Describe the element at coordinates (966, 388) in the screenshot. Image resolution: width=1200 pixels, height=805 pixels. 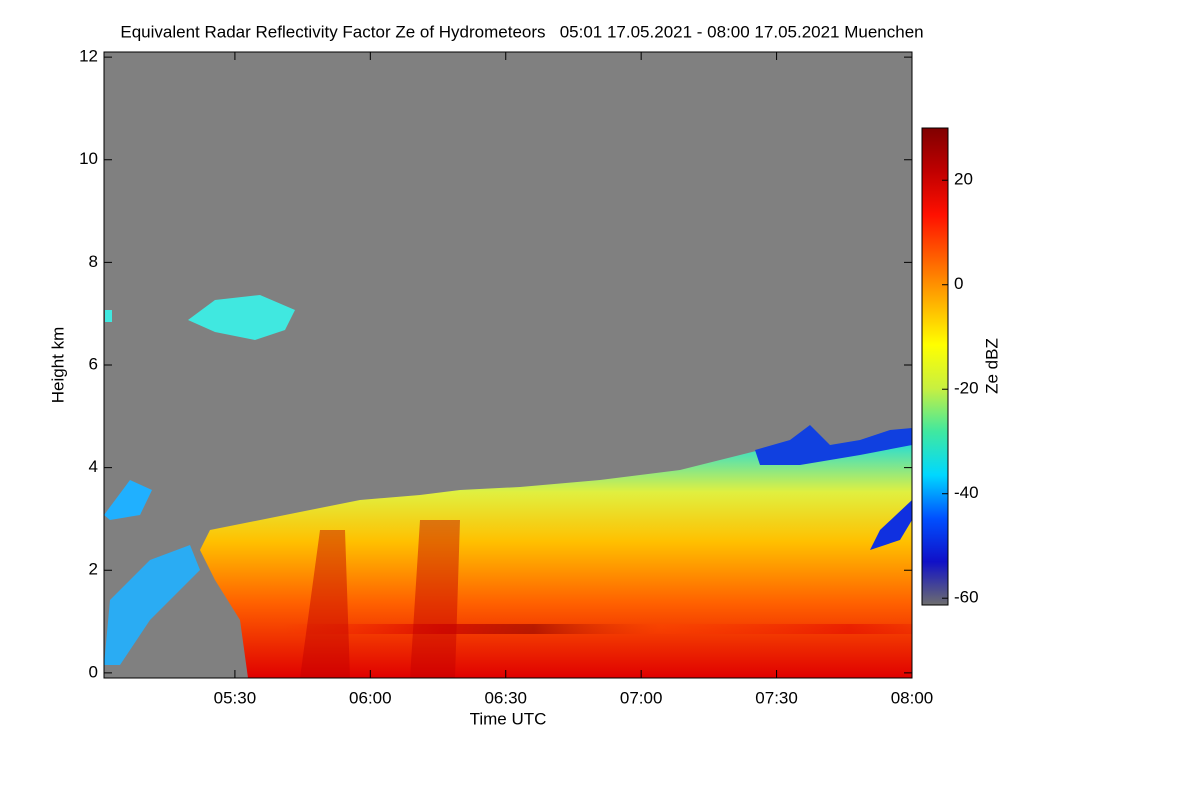
I see `colorbar-tick-label: -20` at that location.